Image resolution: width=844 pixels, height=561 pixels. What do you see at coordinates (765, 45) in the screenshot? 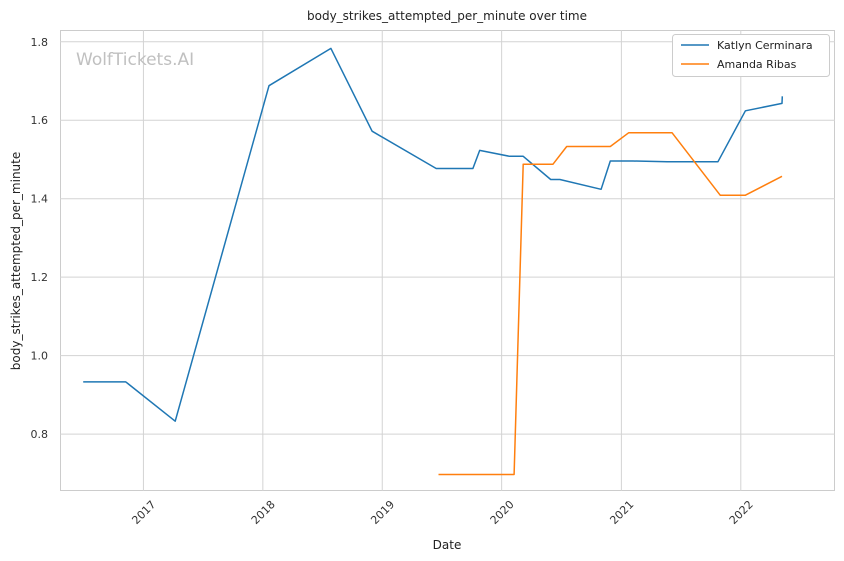
I see `legend-label-katlyn-cerminara: Katlyn Cerminara` at bounding box center [765, 45].